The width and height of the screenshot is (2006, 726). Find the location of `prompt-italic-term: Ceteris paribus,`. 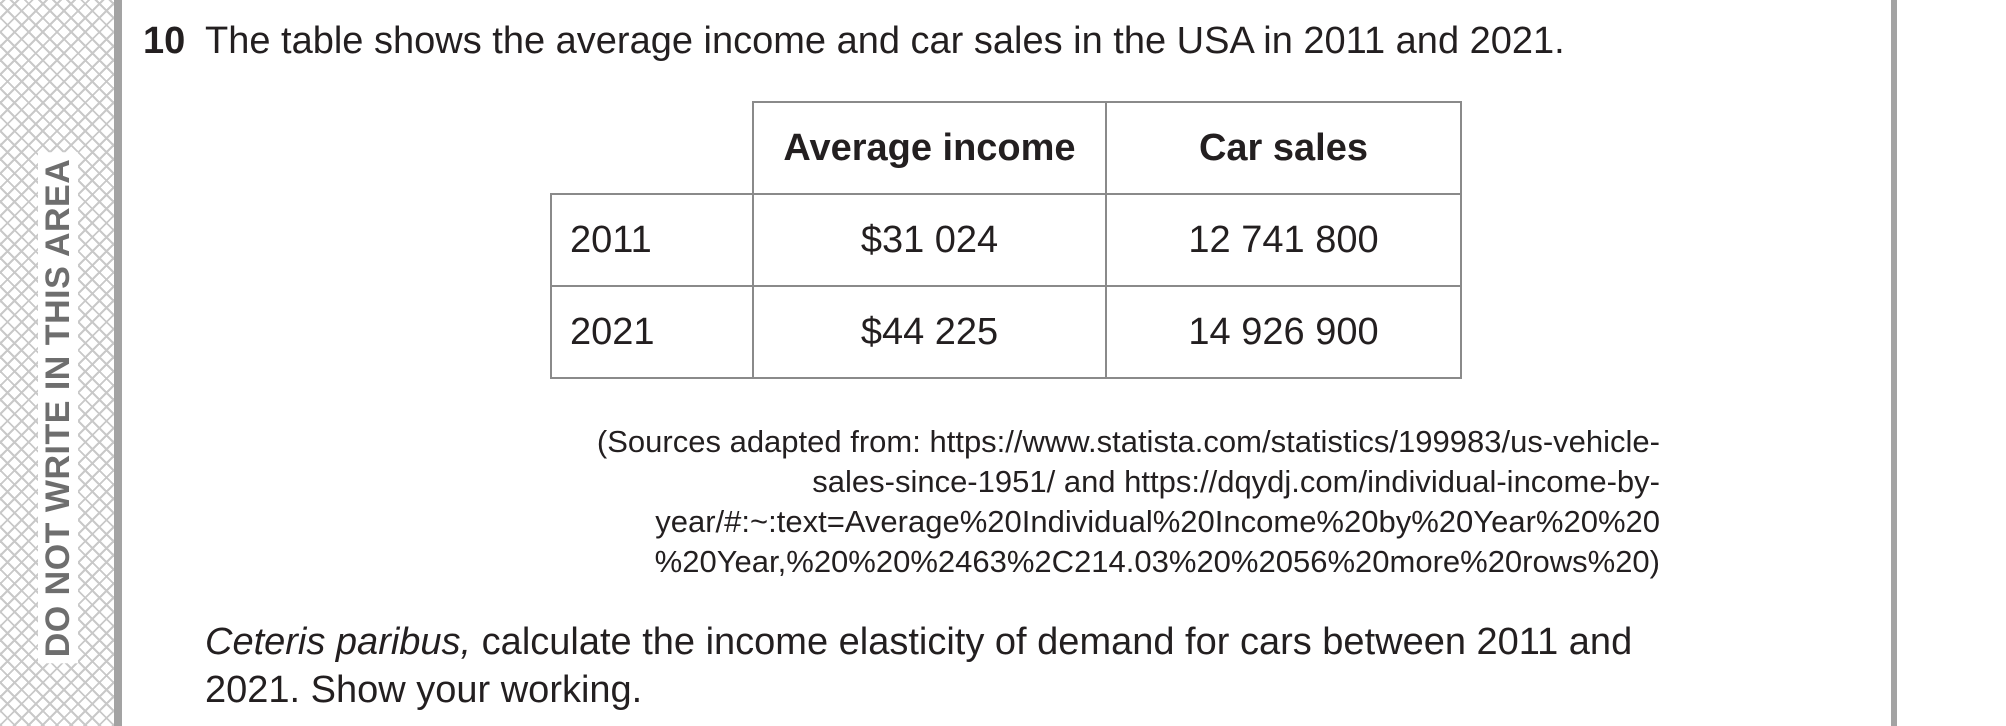

prompt-italic-term: Ceteris paribus, is located at coordinates (338, 642).